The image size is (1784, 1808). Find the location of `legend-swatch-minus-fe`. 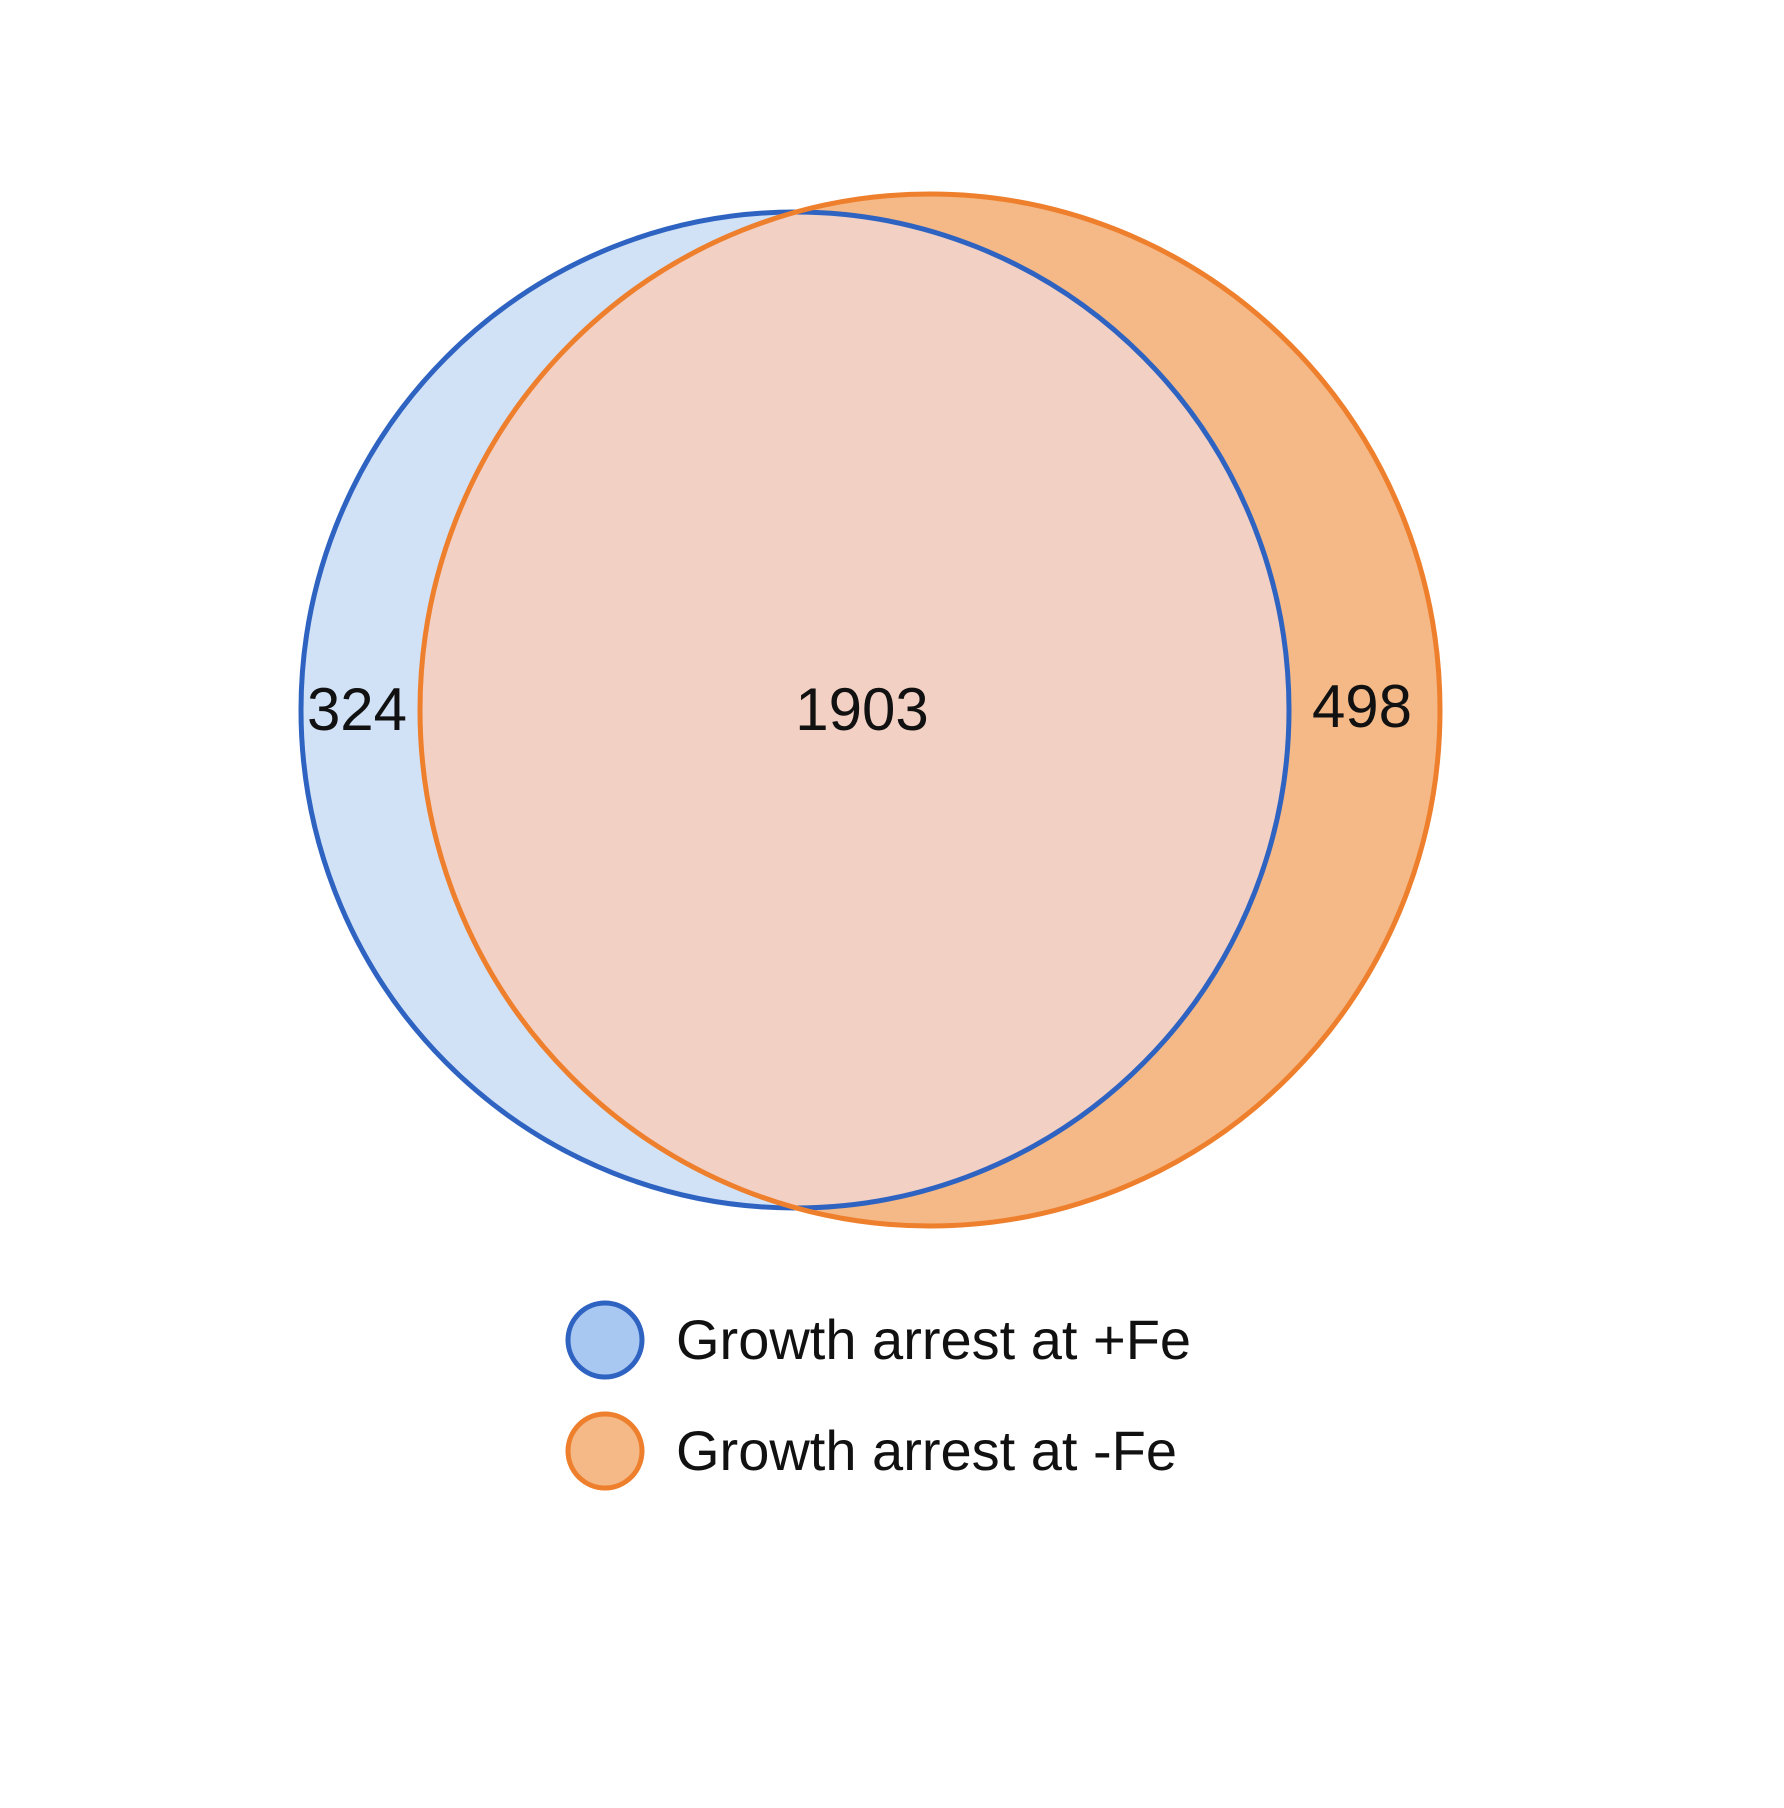

legend-swatch-minus-fe is located at coordinates (605, 1451).